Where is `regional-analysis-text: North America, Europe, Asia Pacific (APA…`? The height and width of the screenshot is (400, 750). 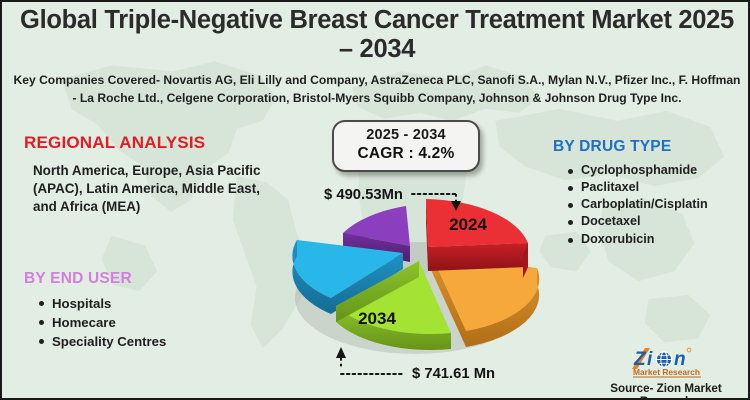
regional-analysis-text: North America, Europe, Asia Pacific (APA… is located at coordinates (147, 189).